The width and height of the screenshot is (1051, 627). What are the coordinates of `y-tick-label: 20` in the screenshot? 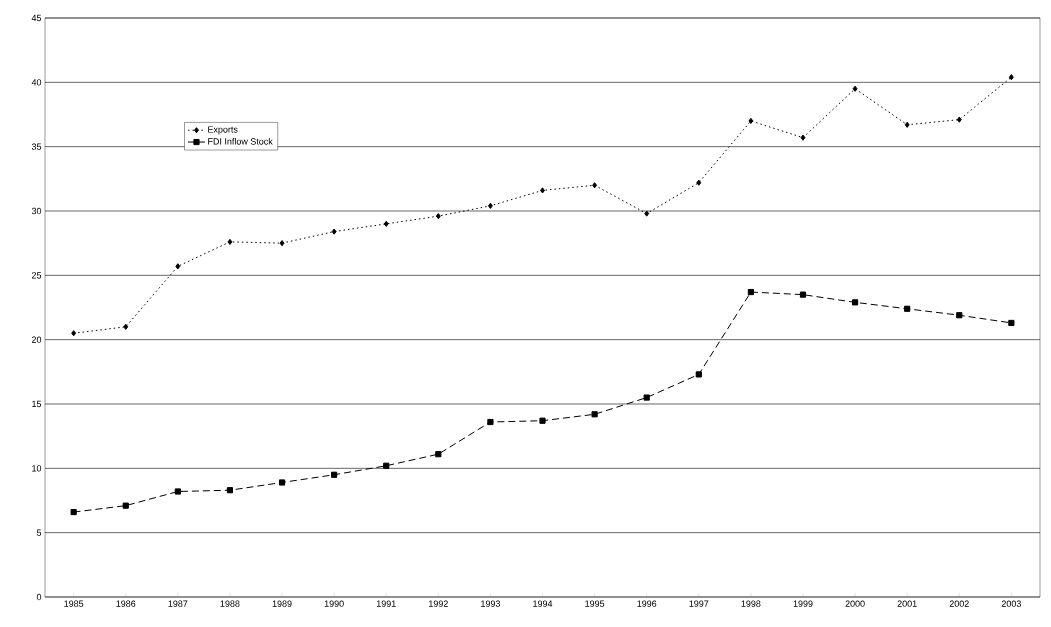 It's located at (36, 339).